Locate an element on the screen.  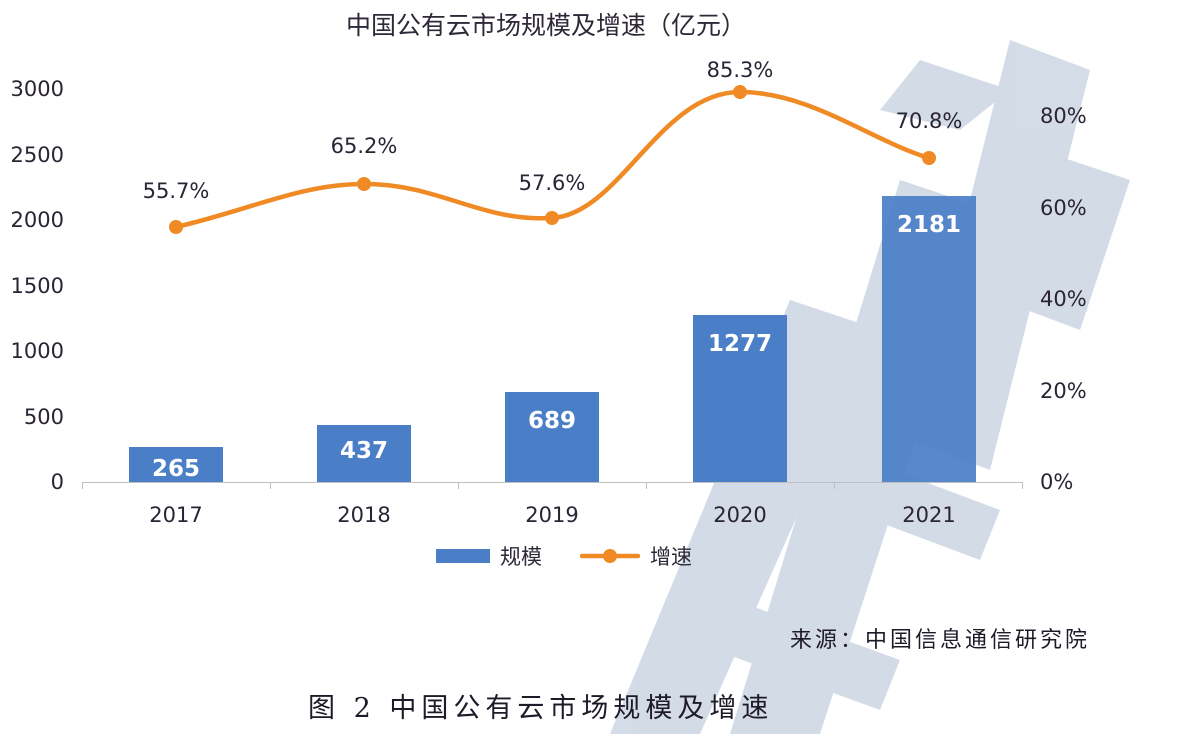
growth-value-label: 70.8% is located at coordinates (929, 121).